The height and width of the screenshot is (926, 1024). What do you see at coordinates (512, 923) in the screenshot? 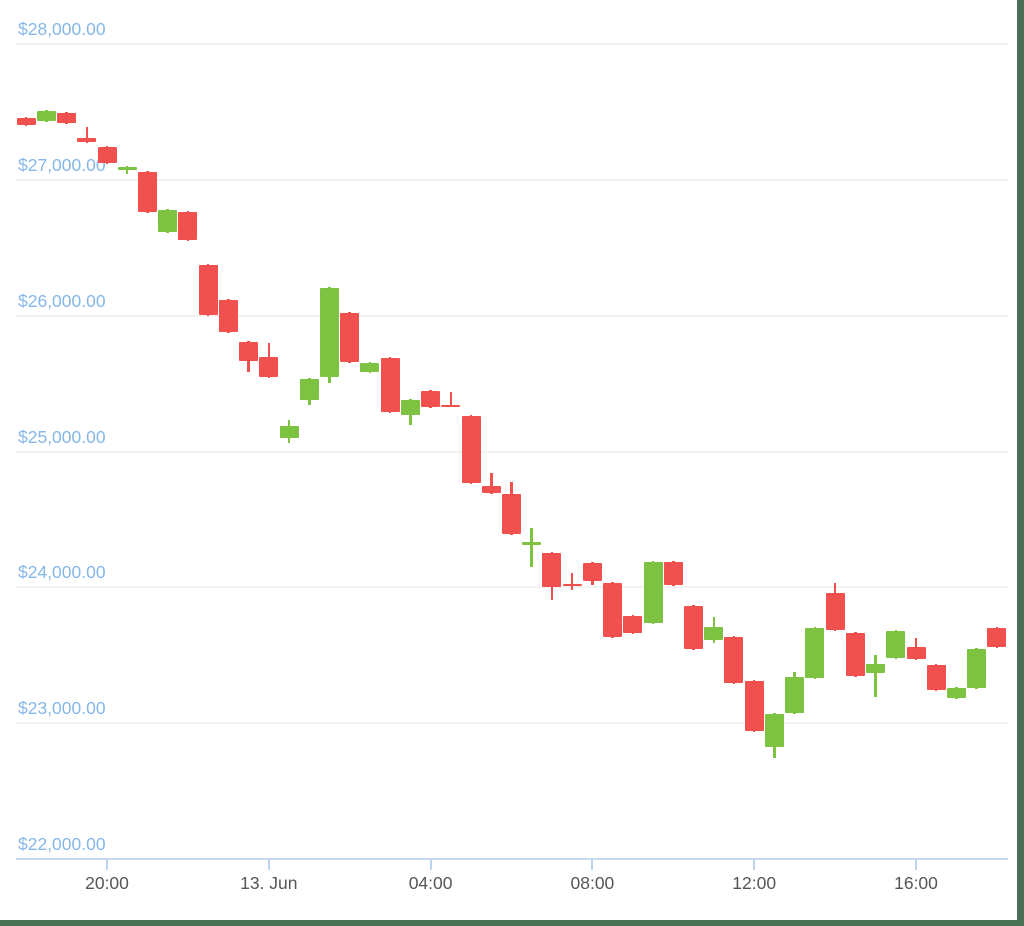
I see `window-frame-bottom` at bounding box center [512, 923].